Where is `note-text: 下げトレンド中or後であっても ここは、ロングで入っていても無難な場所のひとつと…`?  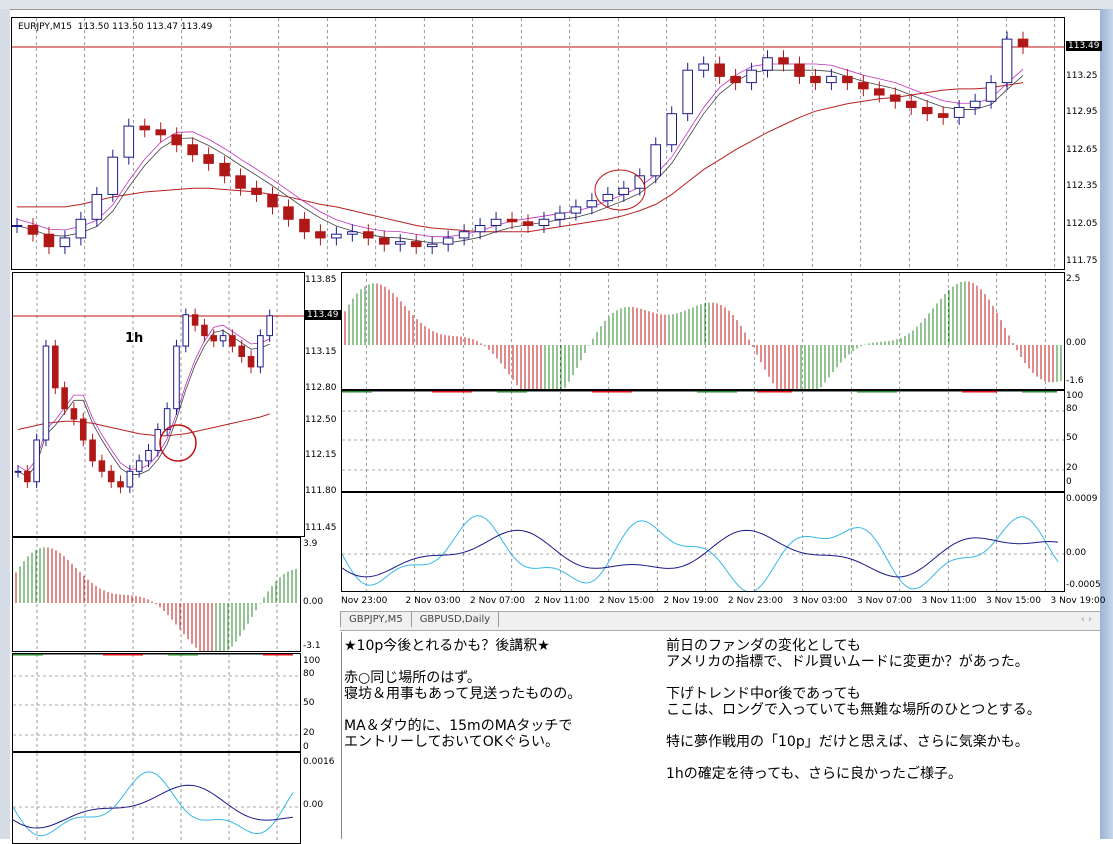 note-text: 下げトレンド中or後であっても ここは、ロングで入っていても無難な場所のひとつと… is located at coordinates (853, 702).